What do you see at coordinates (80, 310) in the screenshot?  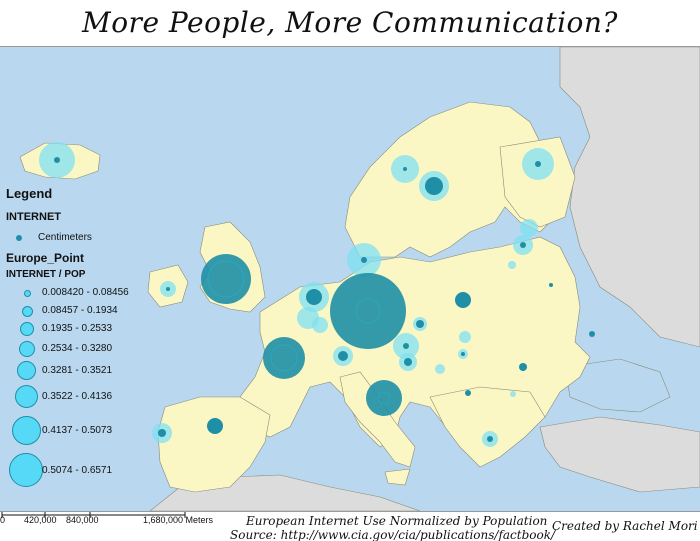 I see `class-2-label: 0.08457 - 0.1934` at bounding box center [80, 310].